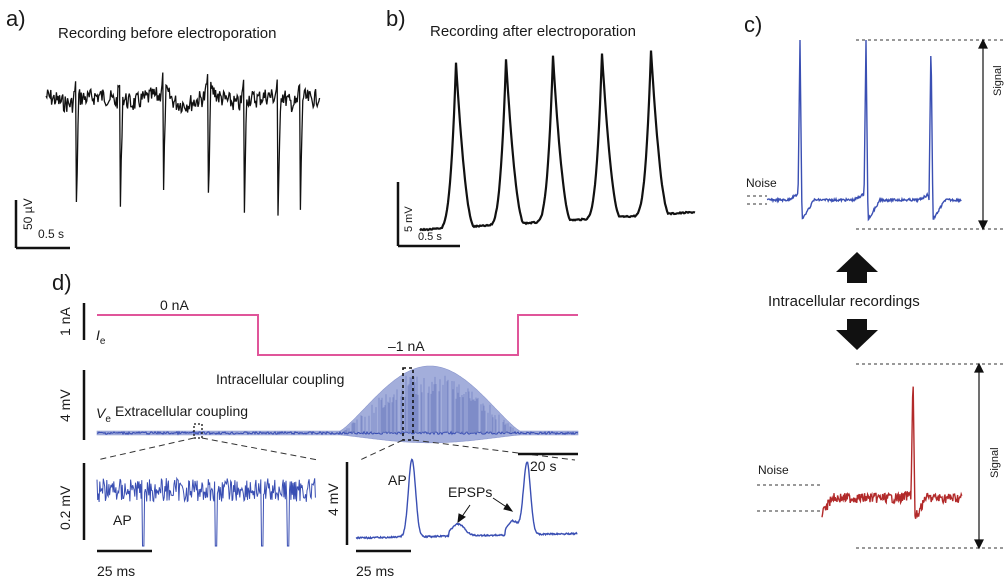  What do you see at coordinates (979, 456) in the screenshot?
I see `panel-c-bottom-signal-arrow` at bounding box center [979, 456].